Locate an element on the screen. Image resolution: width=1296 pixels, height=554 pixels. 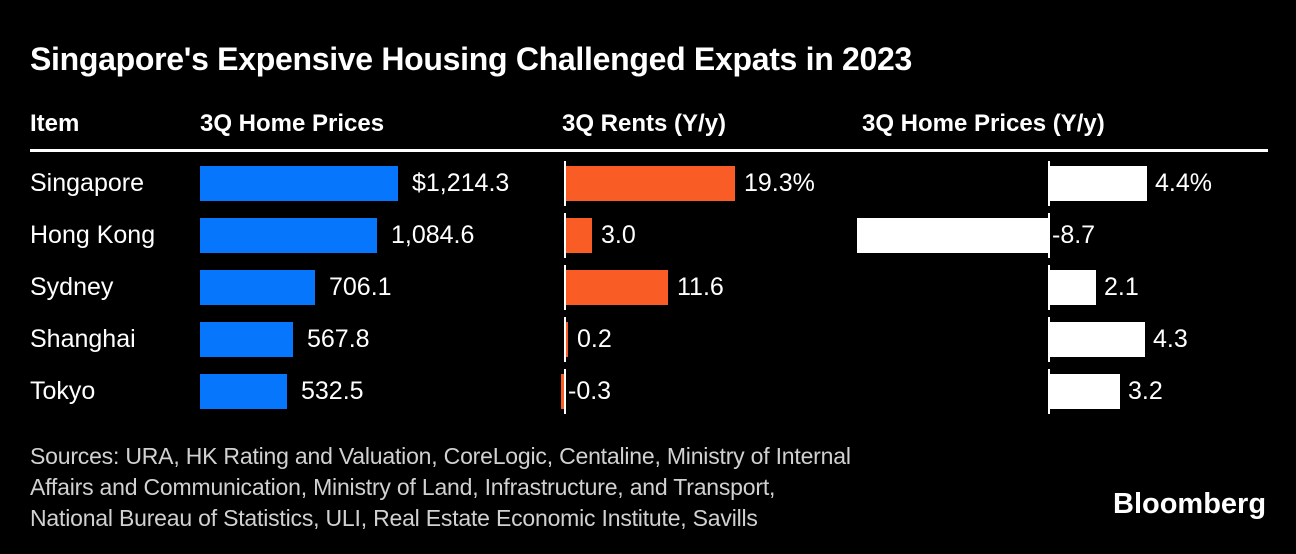
rent-value: 19.3% is located at coordinates (779, 183).